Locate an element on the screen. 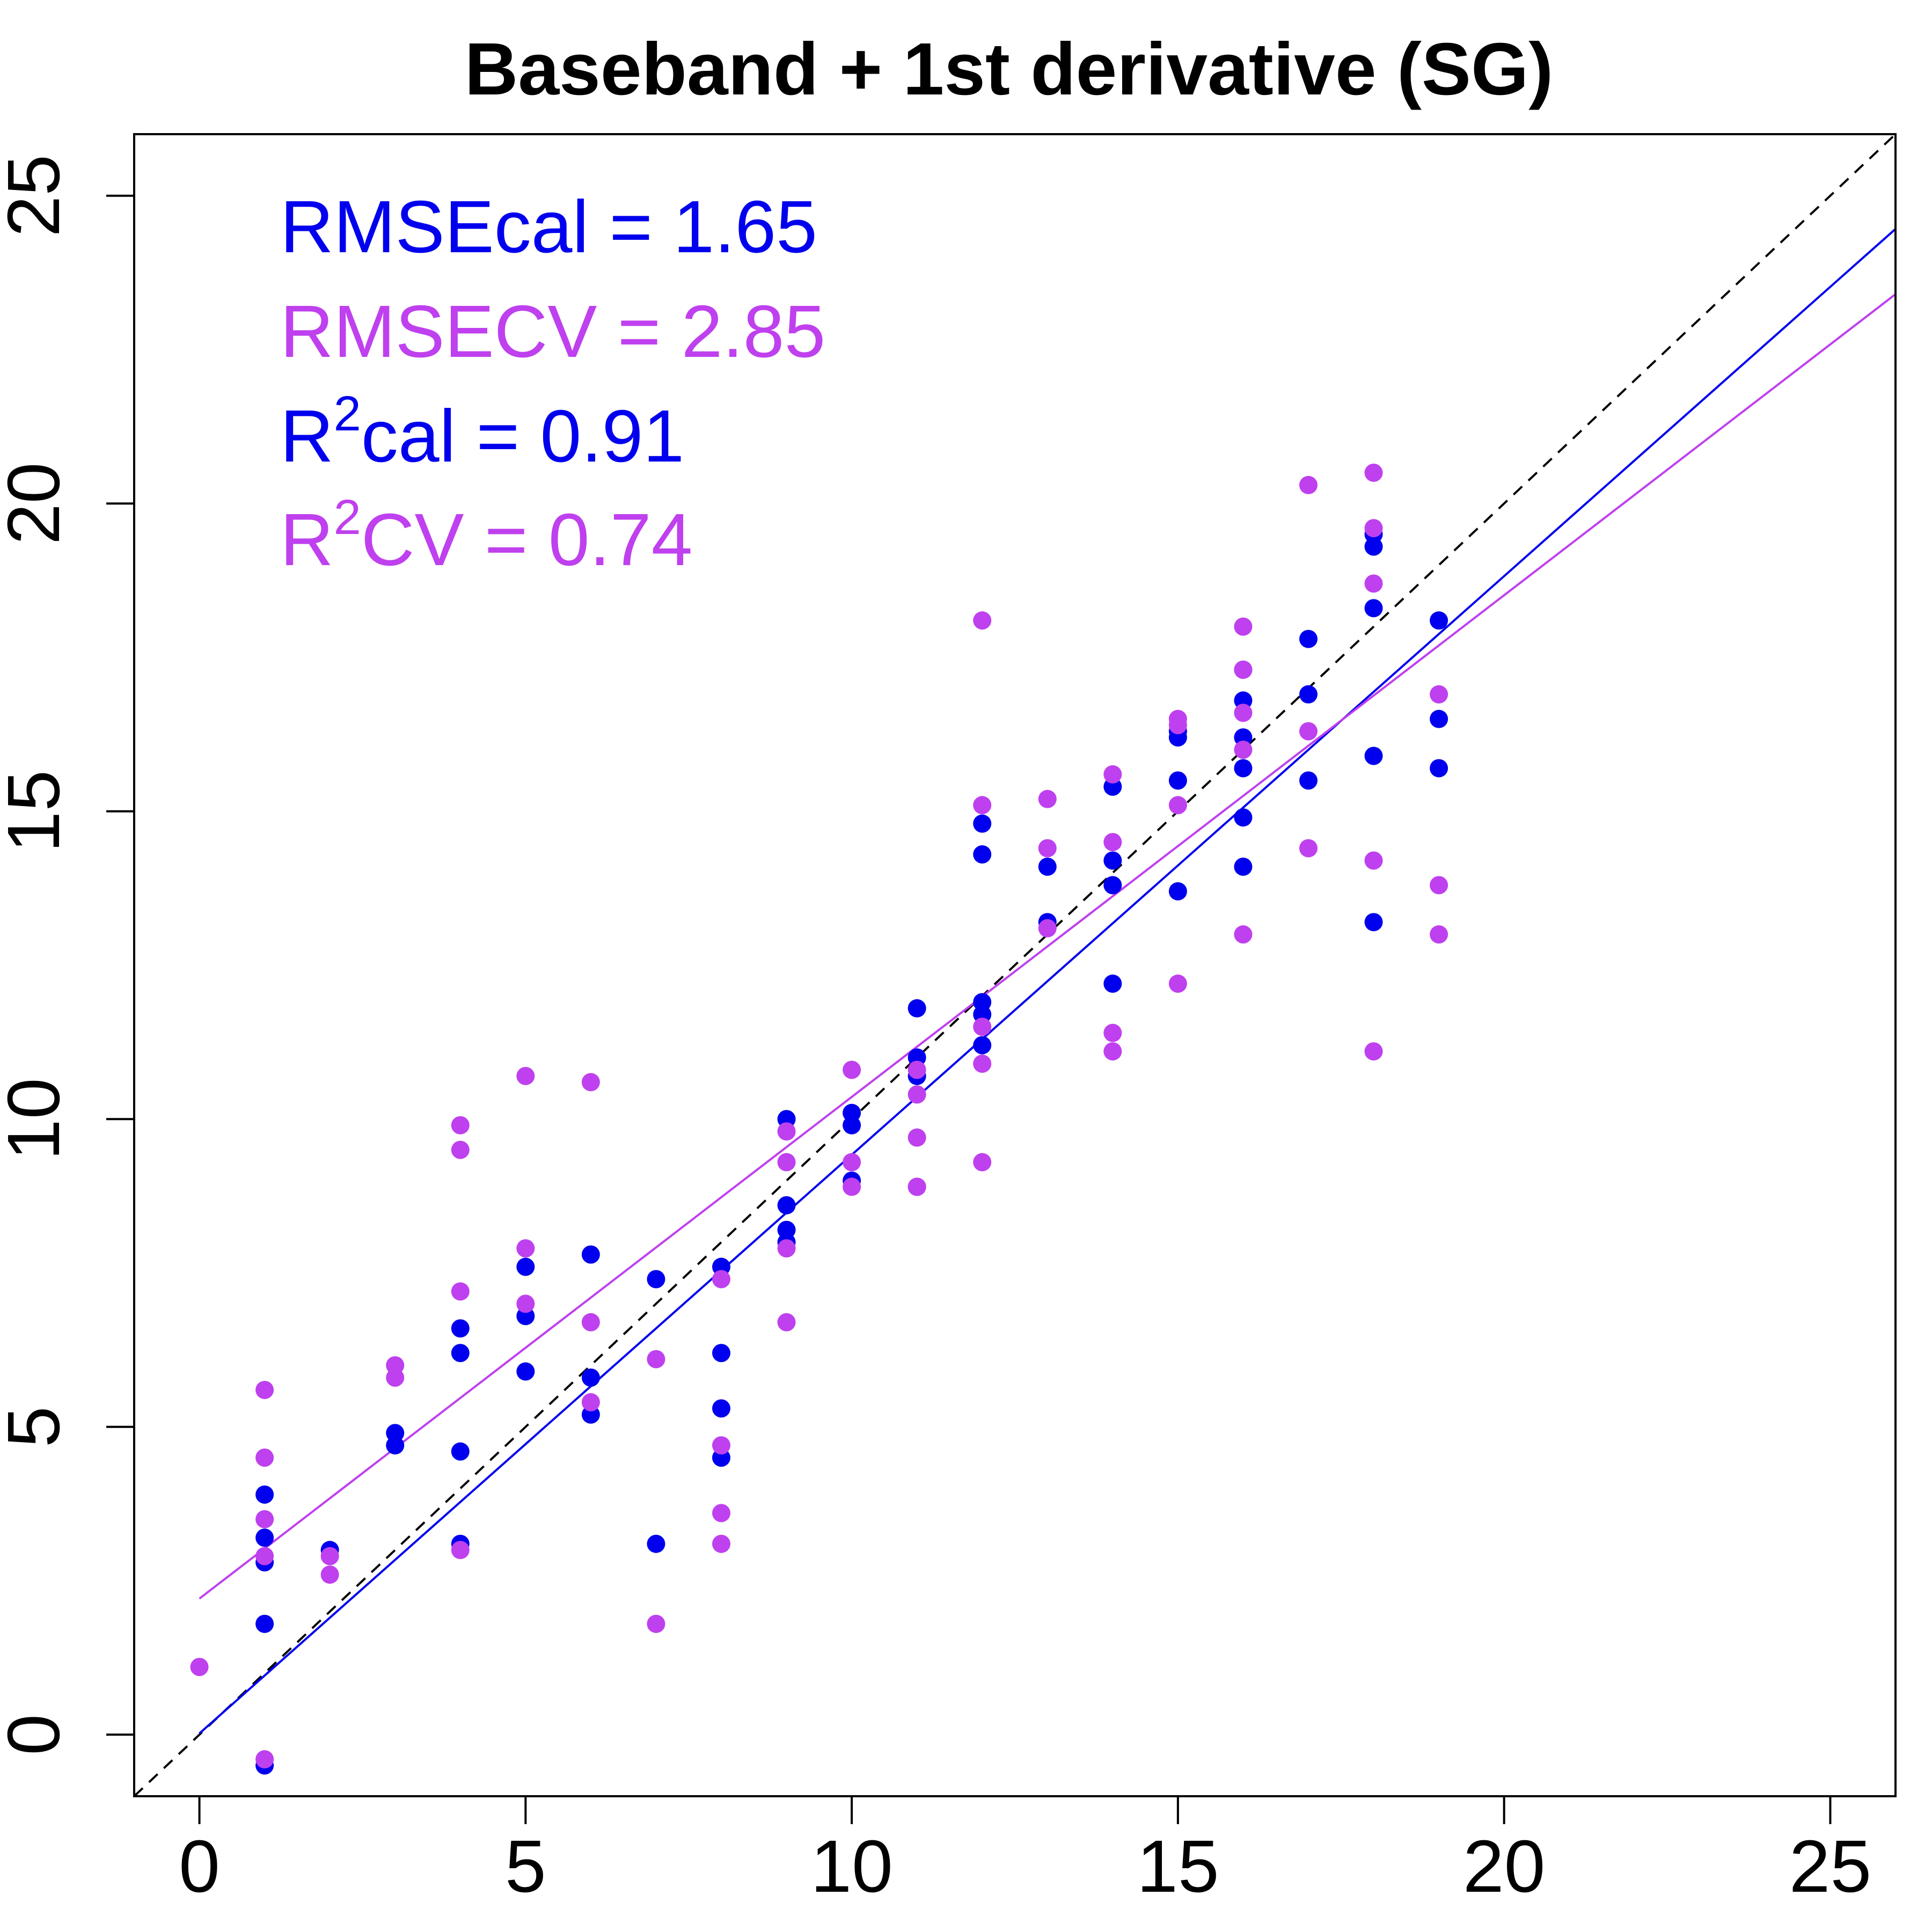  r2-cv-label: R2CV = 0.74 is located at coordinates (486, 535).